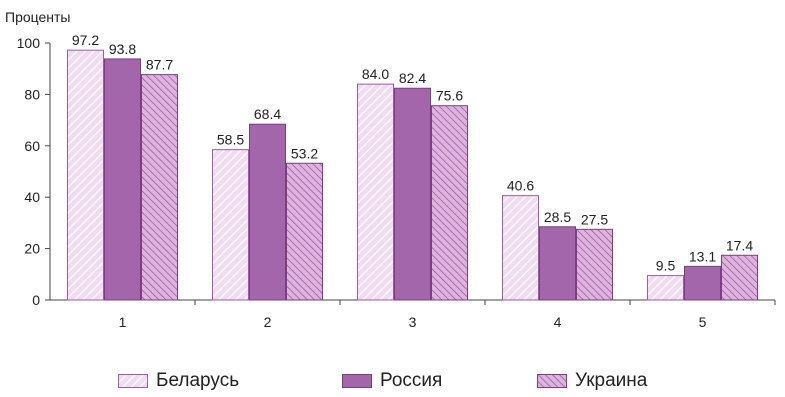 The image size is (785, 397). I want to click on data-label: 58.5, so click(230, 140).